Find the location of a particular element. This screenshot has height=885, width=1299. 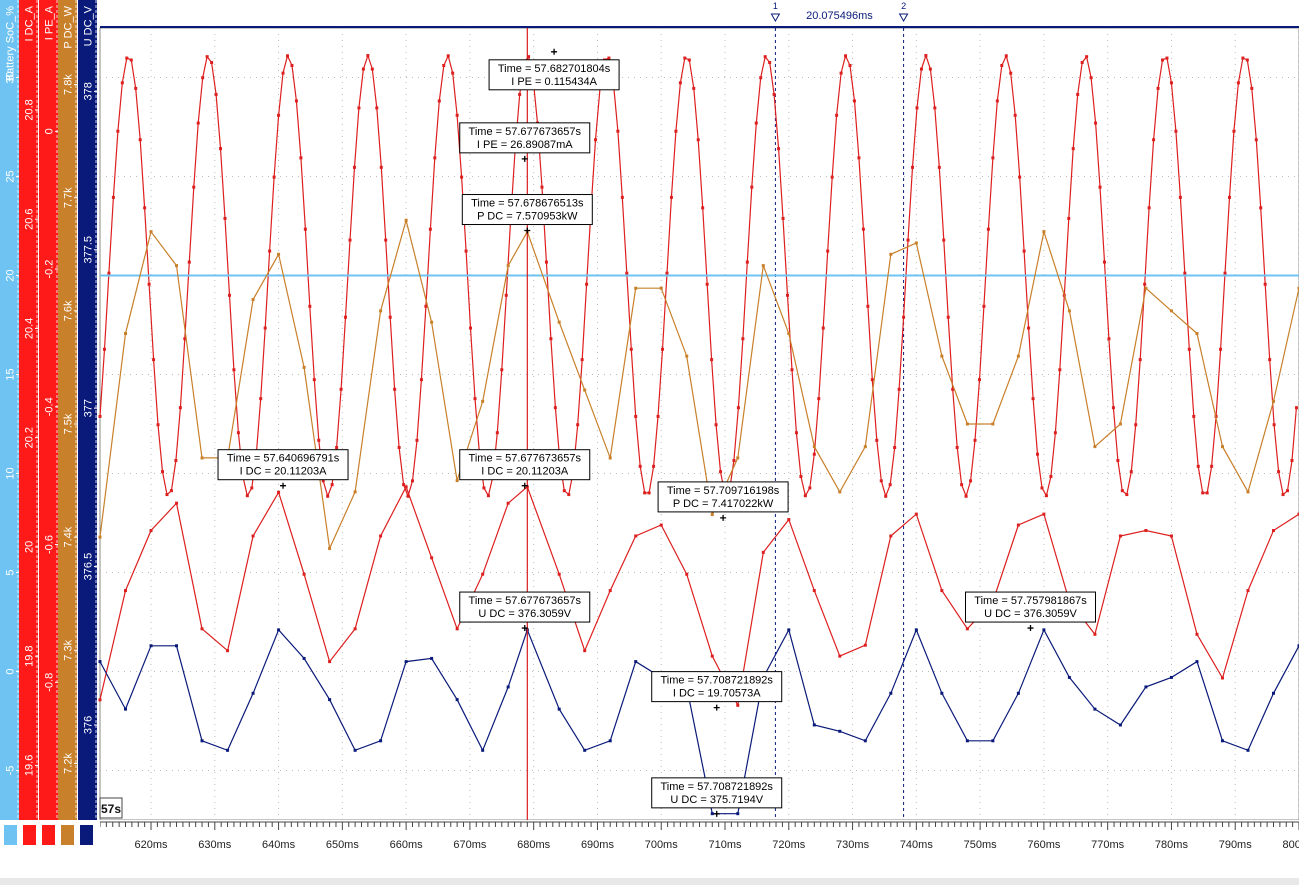

x-tick-label: 730ms is located at coordinates (853, 845).